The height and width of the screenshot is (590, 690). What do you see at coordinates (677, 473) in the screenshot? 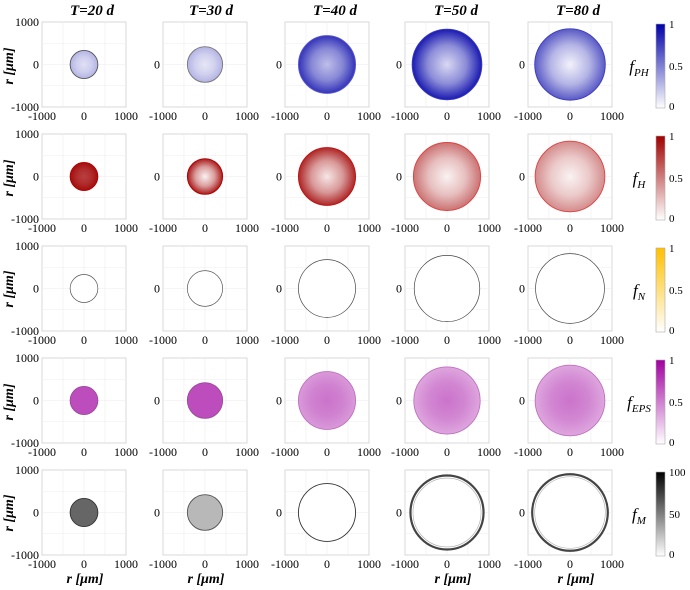
I see `colorbar-tick-label: 100` at bounding box center [677, 473].